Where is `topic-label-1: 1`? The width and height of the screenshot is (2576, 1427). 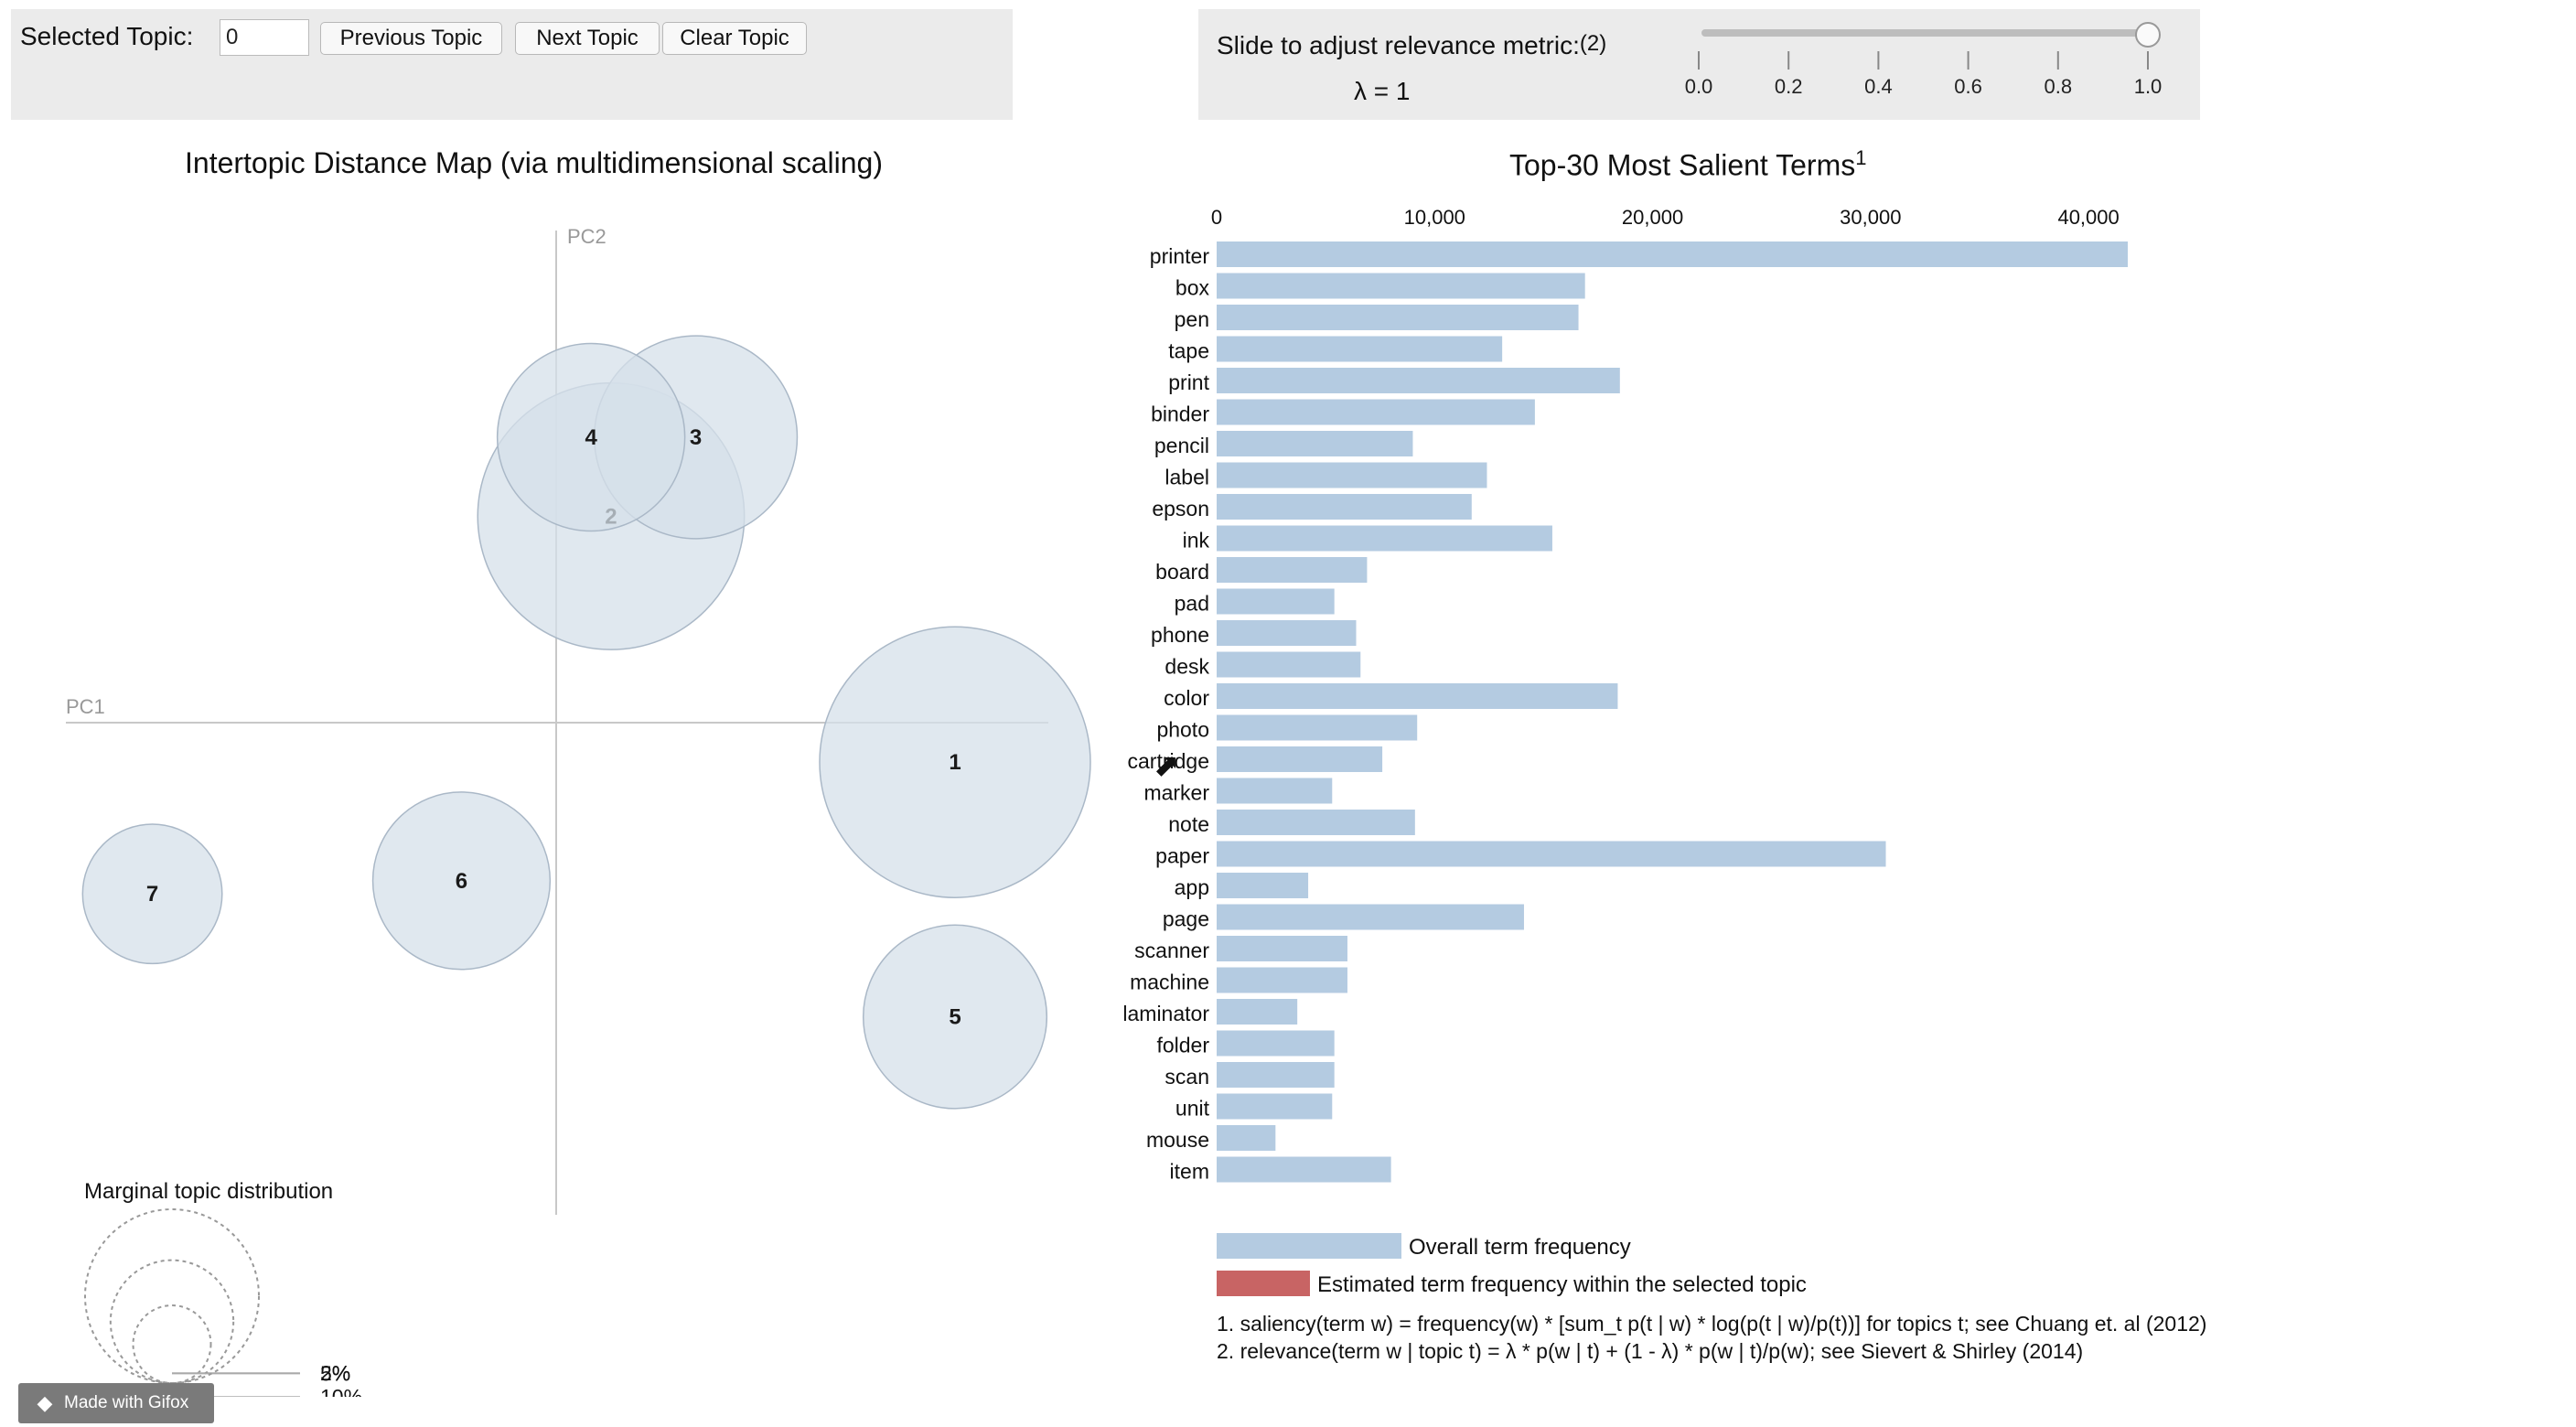
topic-label-1: 1 is located at coordinates (955, 762).